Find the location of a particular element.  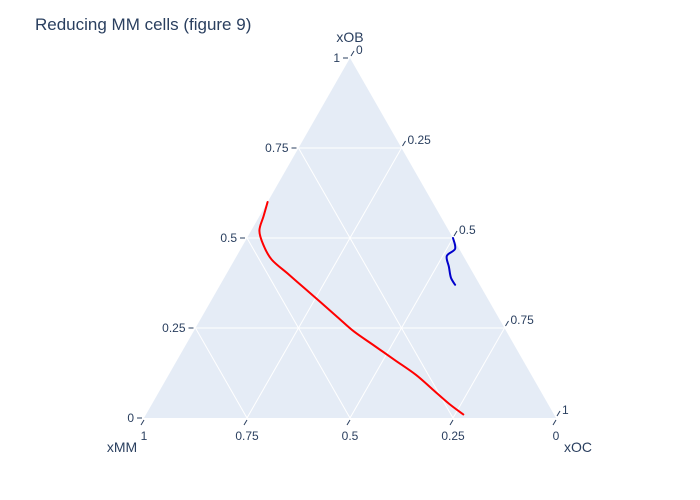

tick-label-xoc: 0.75 is located at coordinates (523, 320).